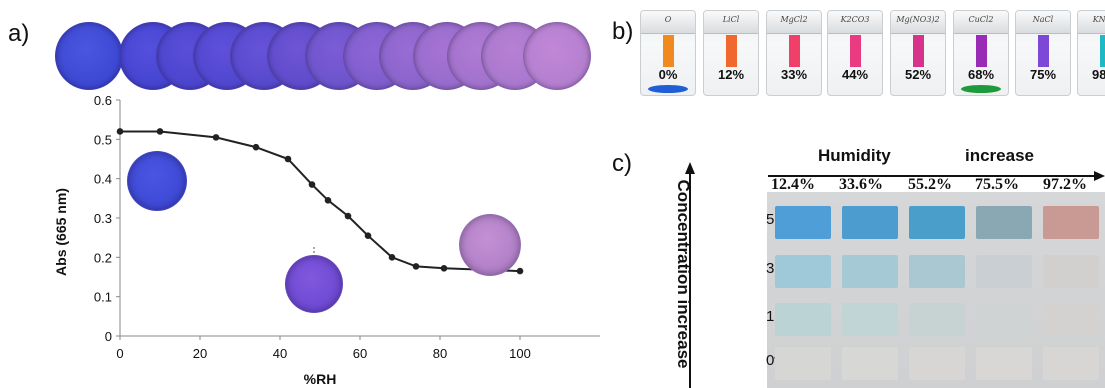 The width and height of the screenshot is (1105, 388). I want to click on inset-disc-violet, so click(314, 284).